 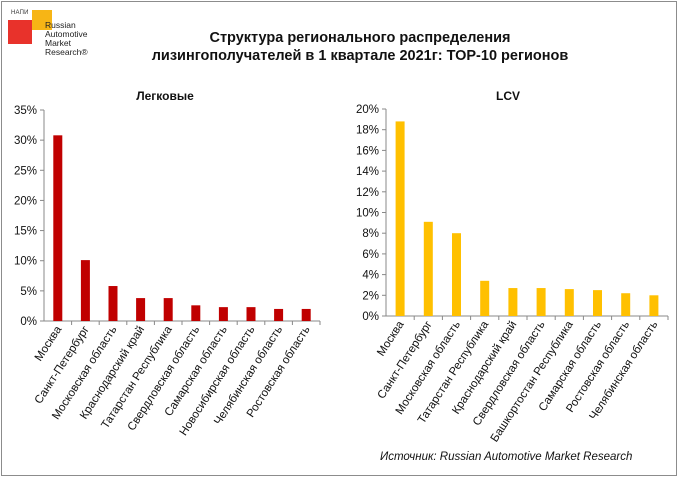 What do you see at coordinates (58, 43) in the screenshot?
I see `logo-line: Market` at bounding box center [58, 43].